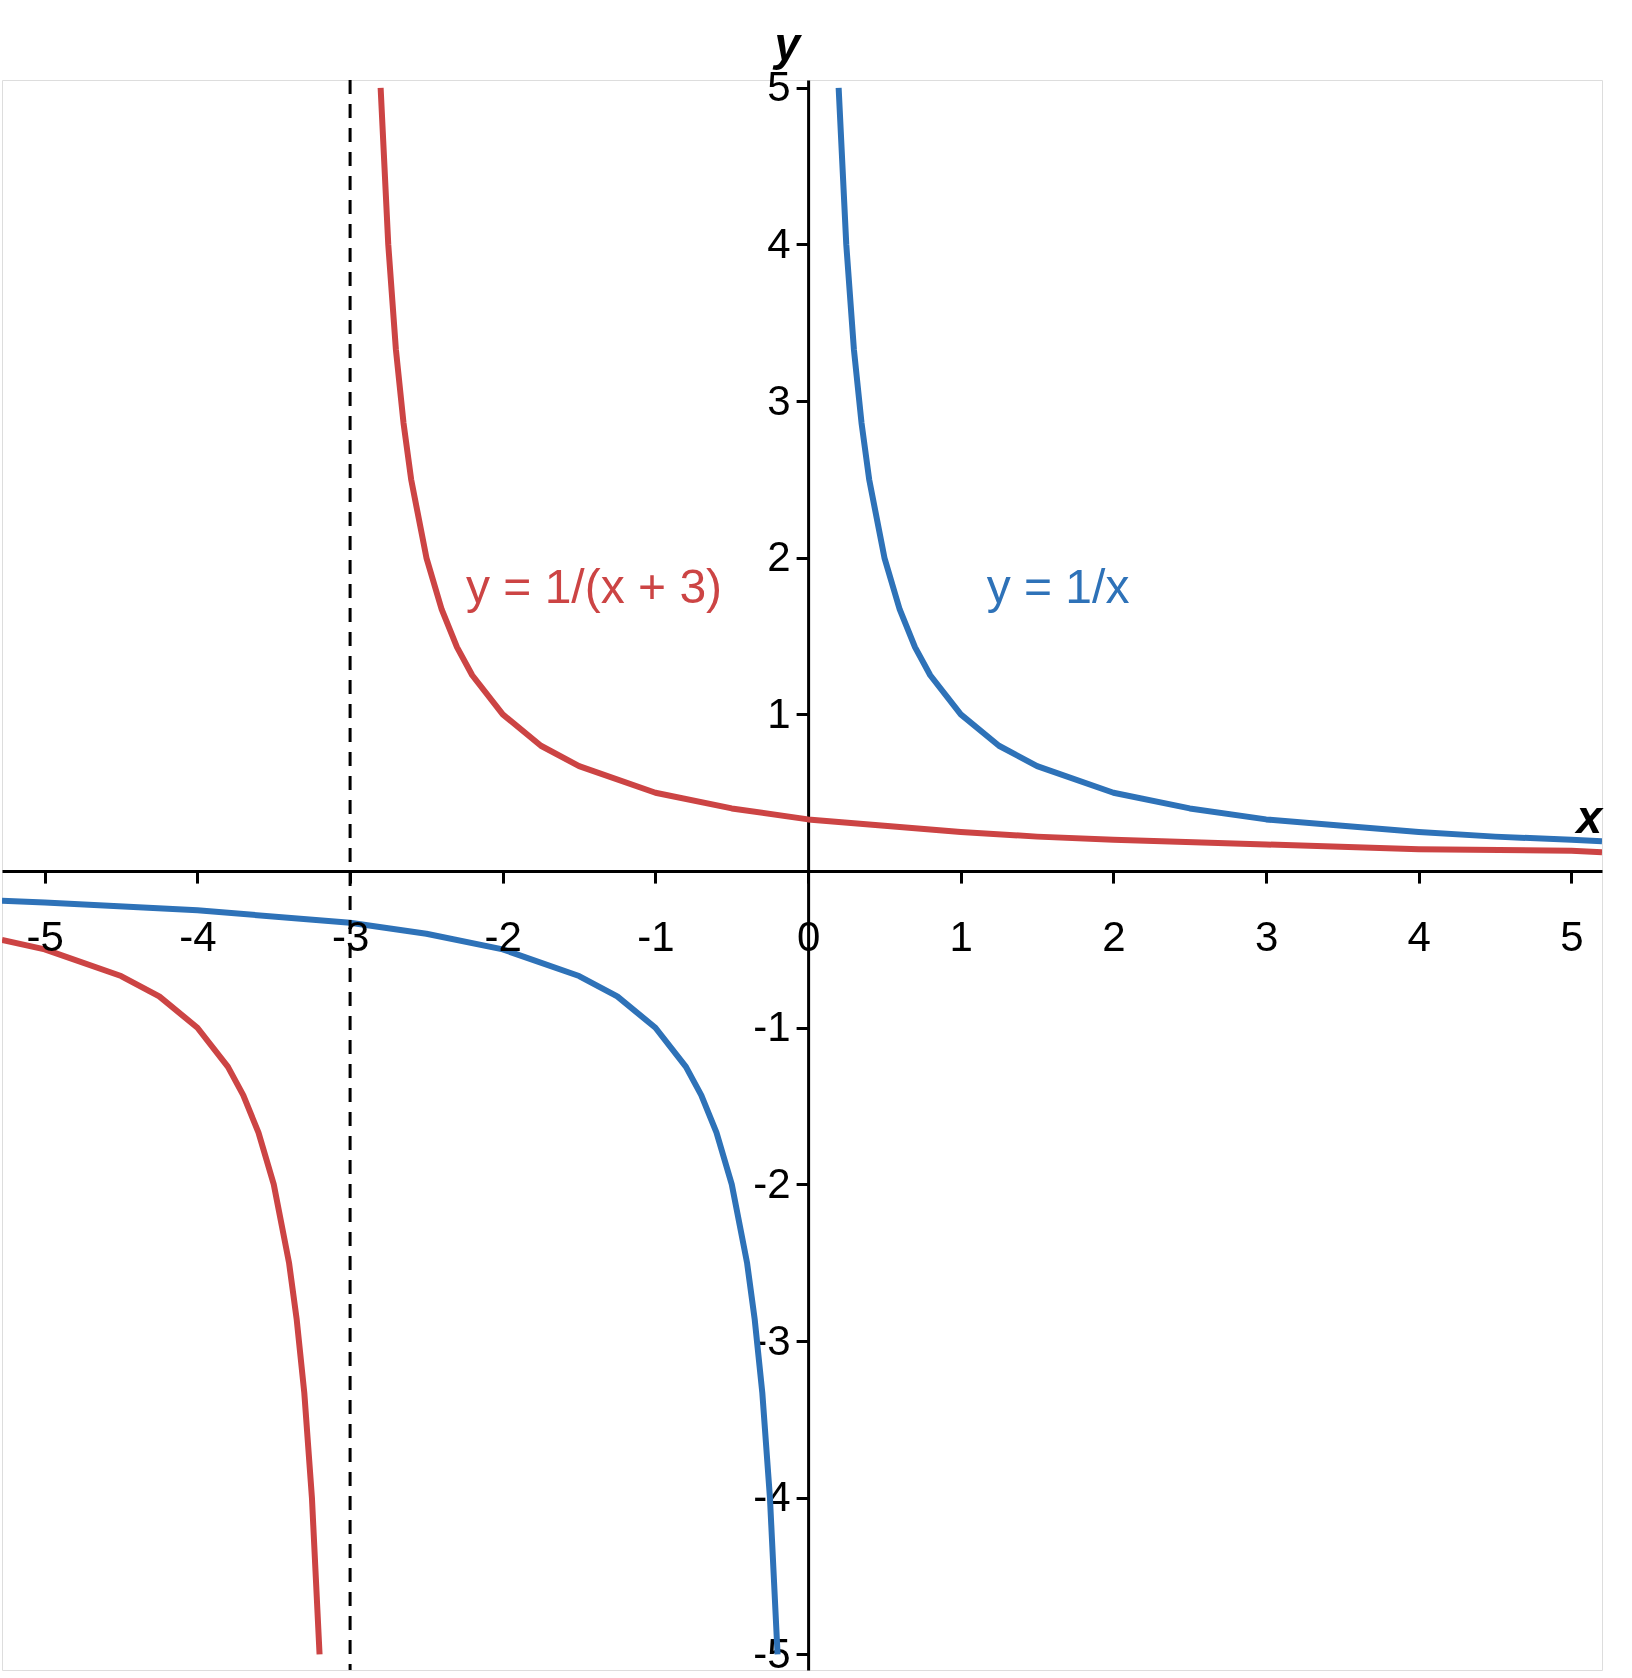 This screenshot has height=1678, width=1632. Describe the element at coordinates (779, 713) in the screenshot. I see `y-tick-label: 1` at that location.